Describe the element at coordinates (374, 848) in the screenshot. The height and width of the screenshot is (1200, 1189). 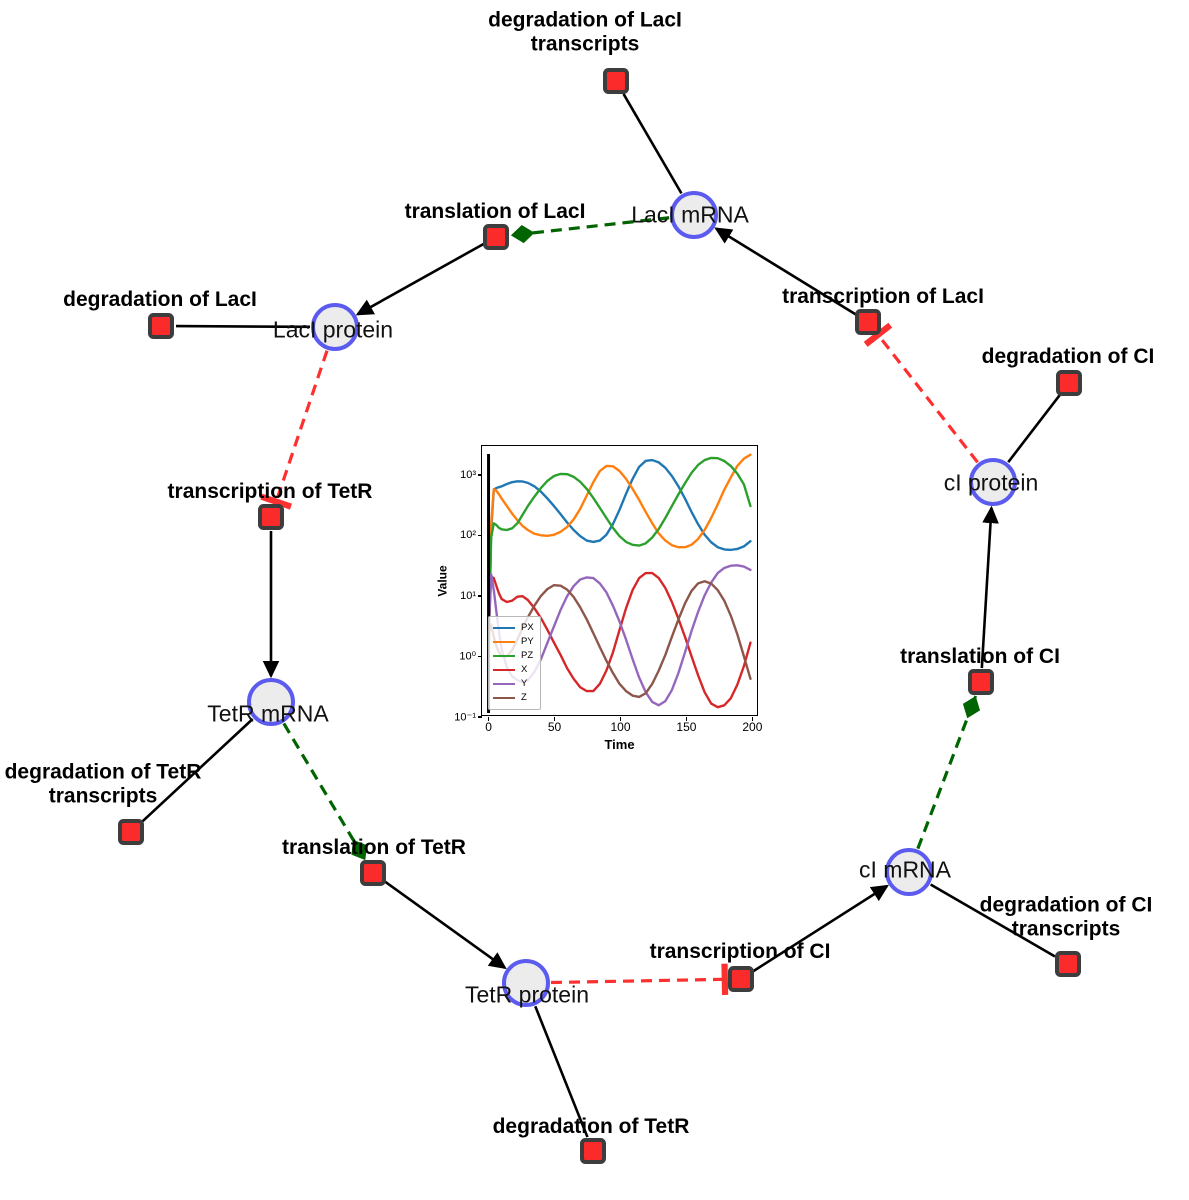
I see `reaction-label-transl_tetr: translation of TetR` at that location.